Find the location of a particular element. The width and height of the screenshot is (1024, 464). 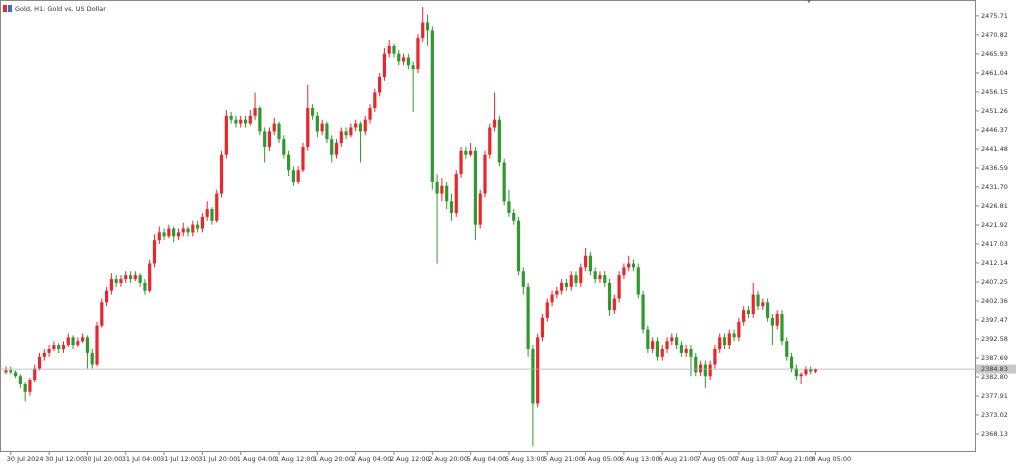

x-tick-label: 7 Aug 21:00 is located at coordinates (793, 459).